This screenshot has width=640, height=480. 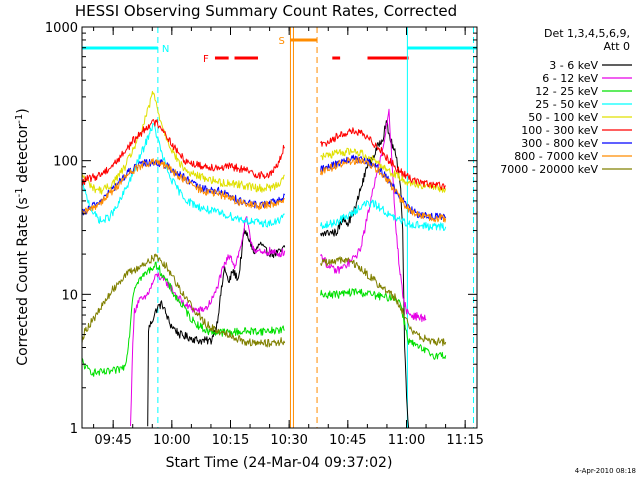 What do you see at coordinates (573, 65) in the screenshot?
I see `legend-entry-label: 3 - 6 keV` at bounding box center [573, 65].